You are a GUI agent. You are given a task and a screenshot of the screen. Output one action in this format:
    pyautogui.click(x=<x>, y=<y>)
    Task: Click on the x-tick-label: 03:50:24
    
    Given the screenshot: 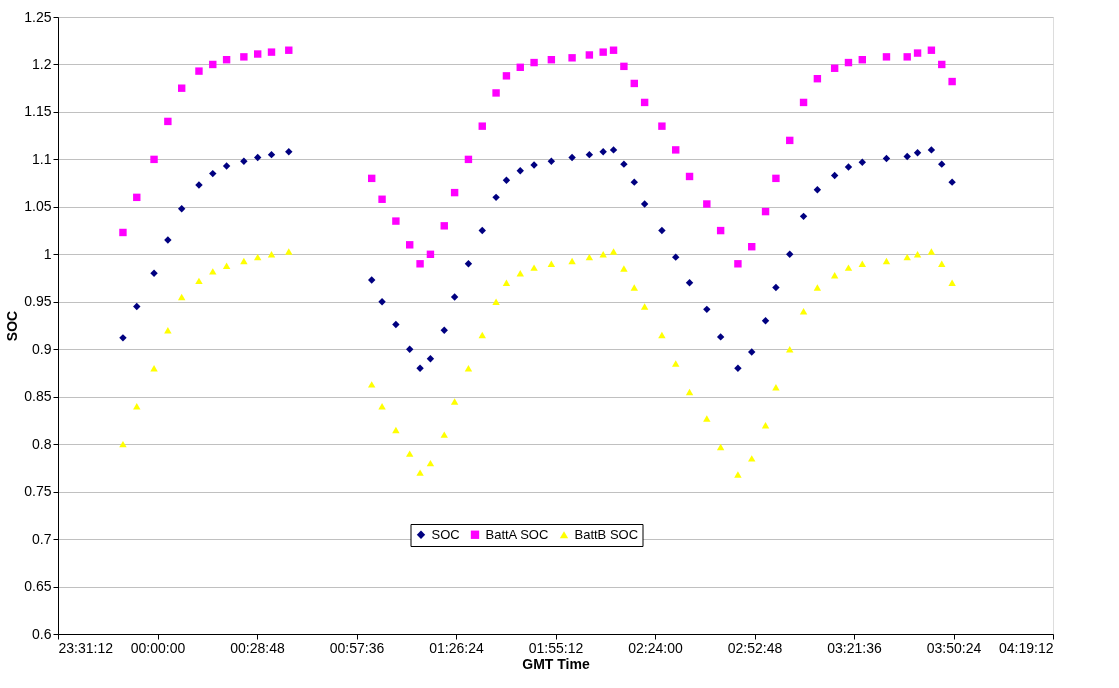 What is the action you would take?
    pyautogui.click(x=954, y=647)
    